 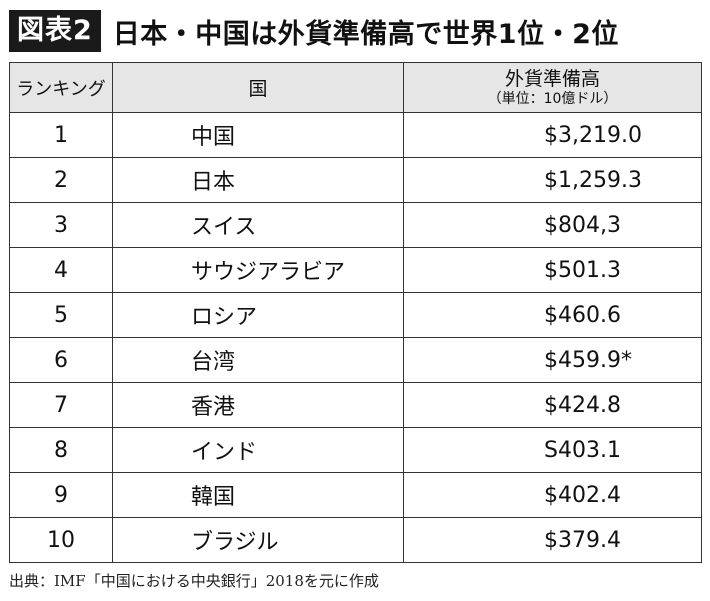 What do you see at coordinates (258, 450) in the screenshot?
I see `country-cell: インド` at bounding box center [258, 450].